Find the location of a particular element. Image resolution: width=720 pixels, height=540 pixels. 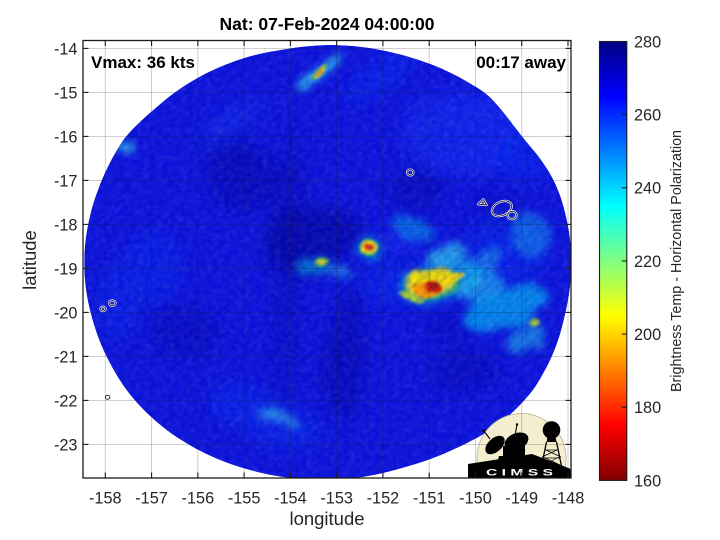

x-tick-label--158: -158 is located at coordinates (105, 499).